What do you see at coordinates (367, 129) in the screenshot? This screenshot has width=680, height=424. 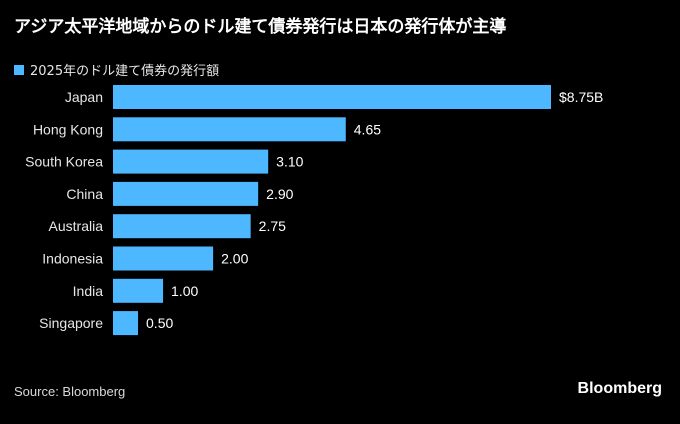 I see `value-label-hong-kong: 4.65` at bounding box center [367, 129].